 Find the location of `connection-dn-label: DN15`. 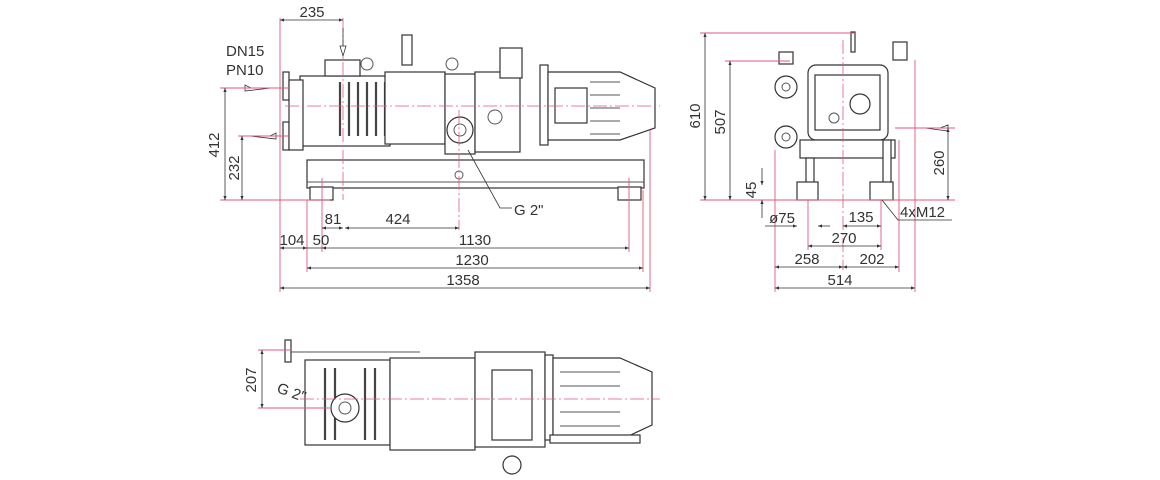

connection-dn-label: DN15 is located at coordinates (245, 51).